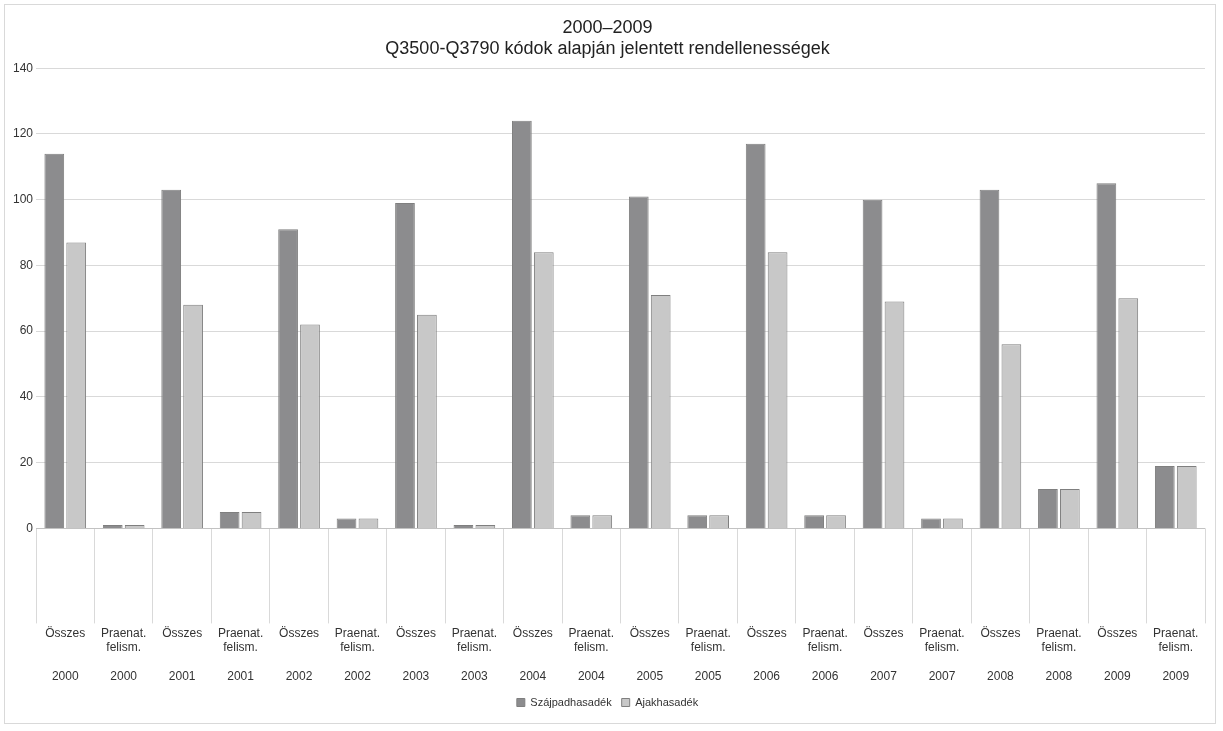 The width and height of the screenshot is (1223, 731). What do you see at coordinates (591, 654) in the screenshot?
I see `category-label: Praenat. felism. 2004` at bounding box center [591, 654].